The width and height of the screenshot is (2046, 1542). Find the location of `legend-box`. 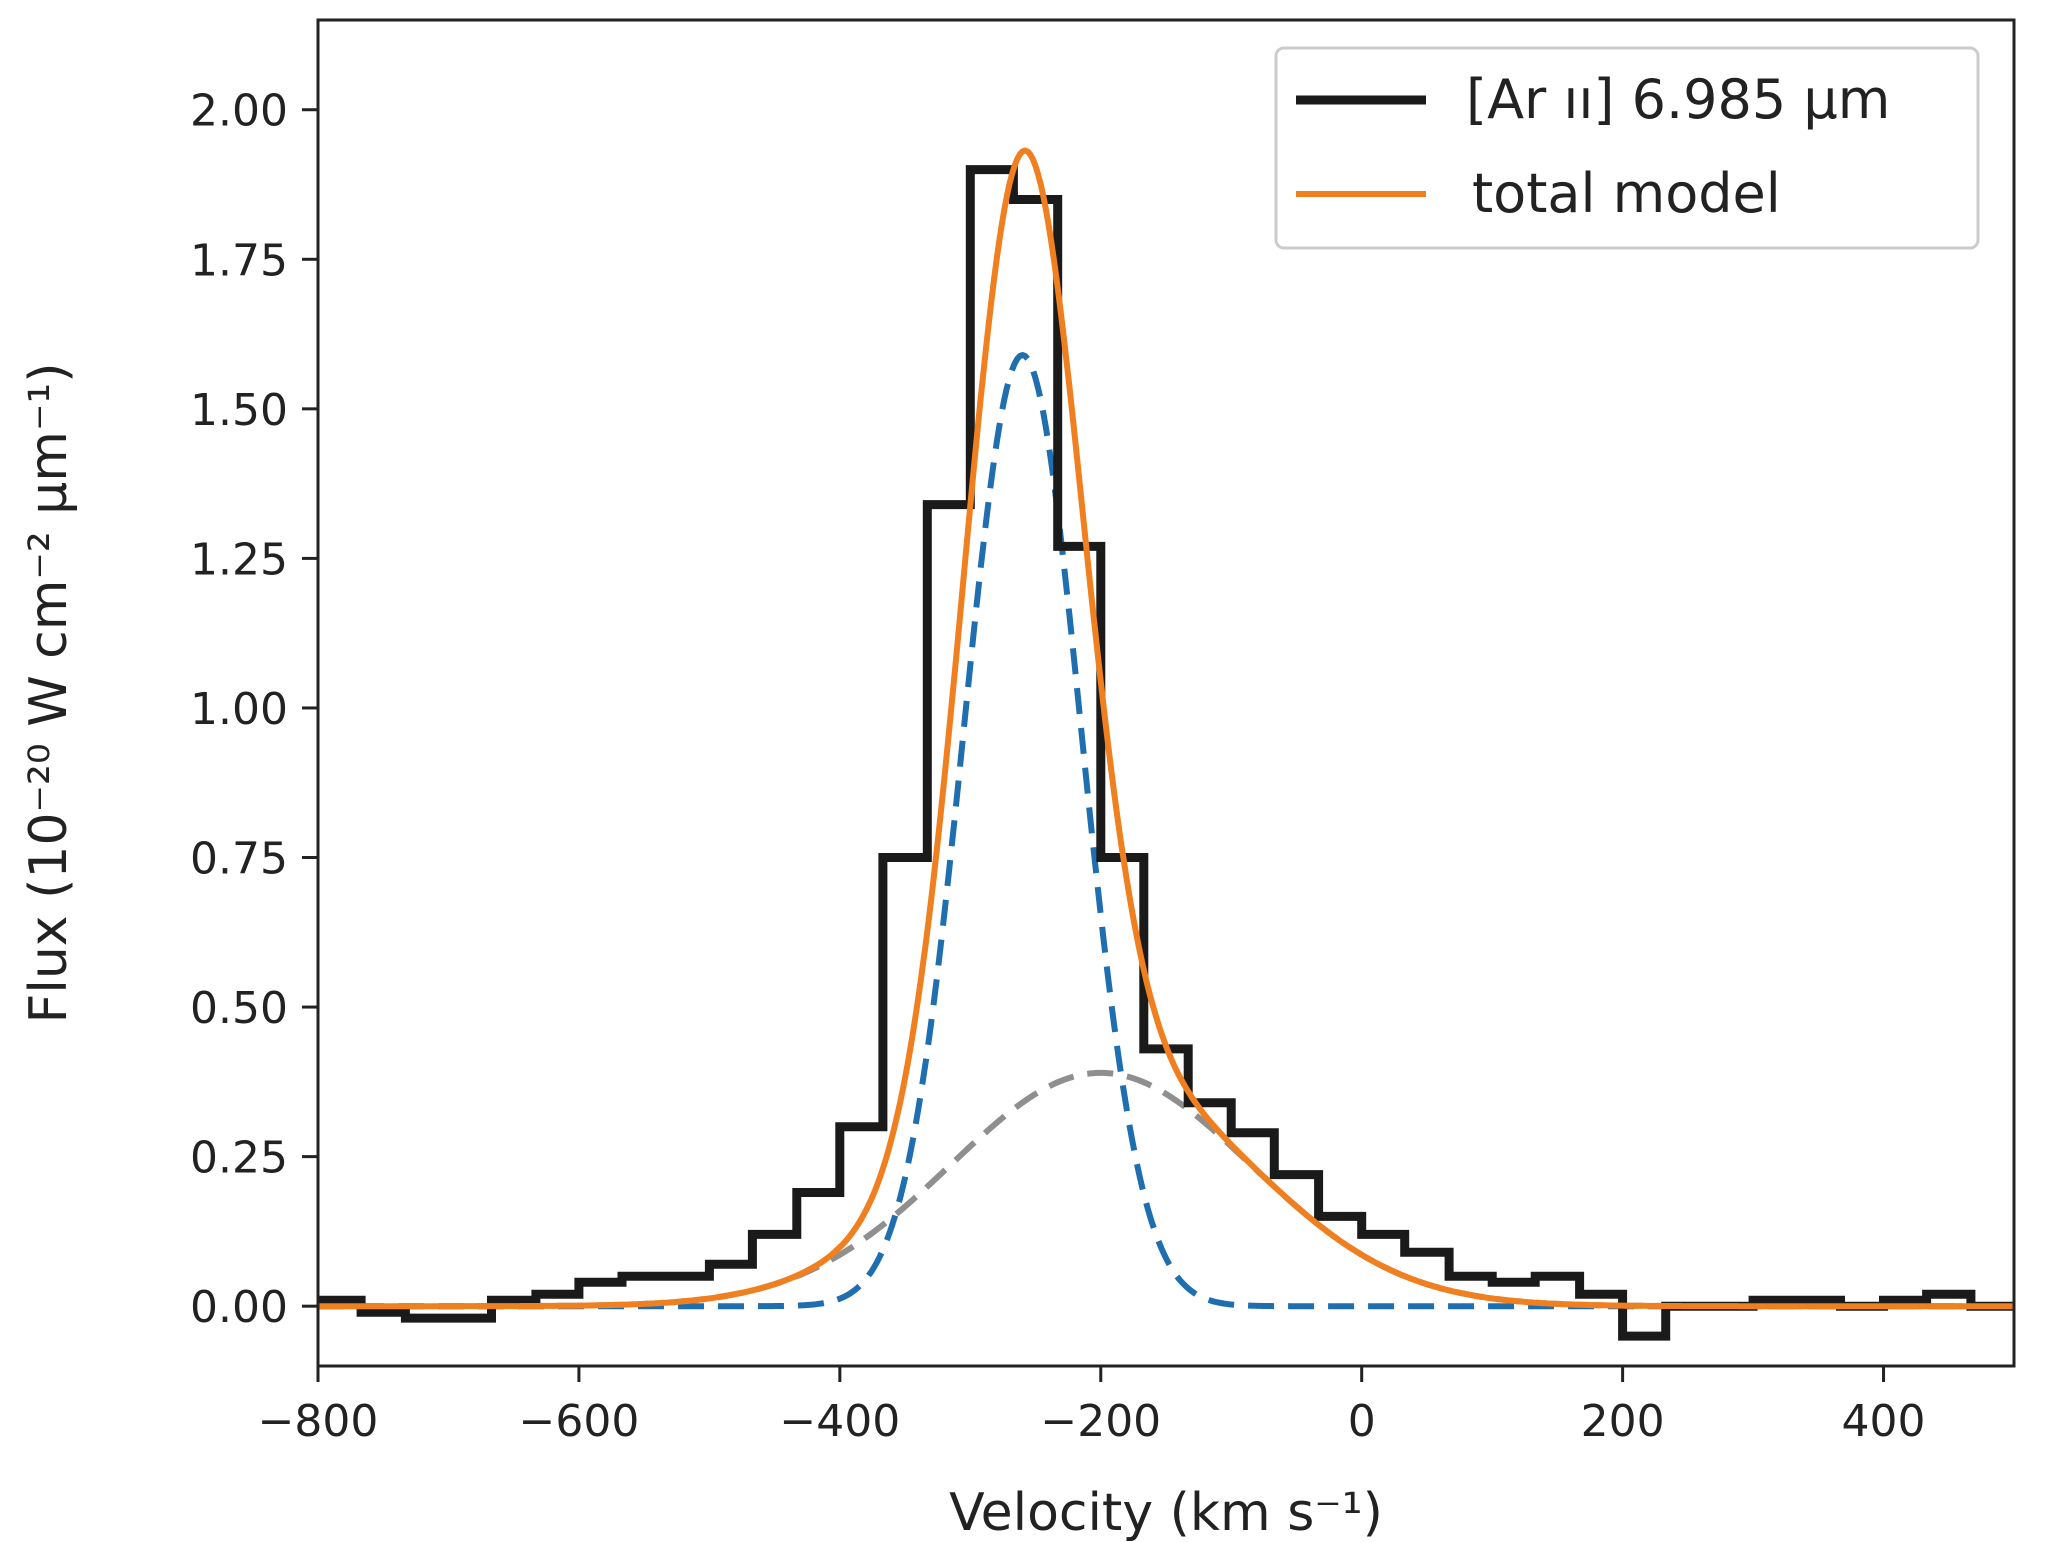

legend-box is located at coordinates (1627, 148).